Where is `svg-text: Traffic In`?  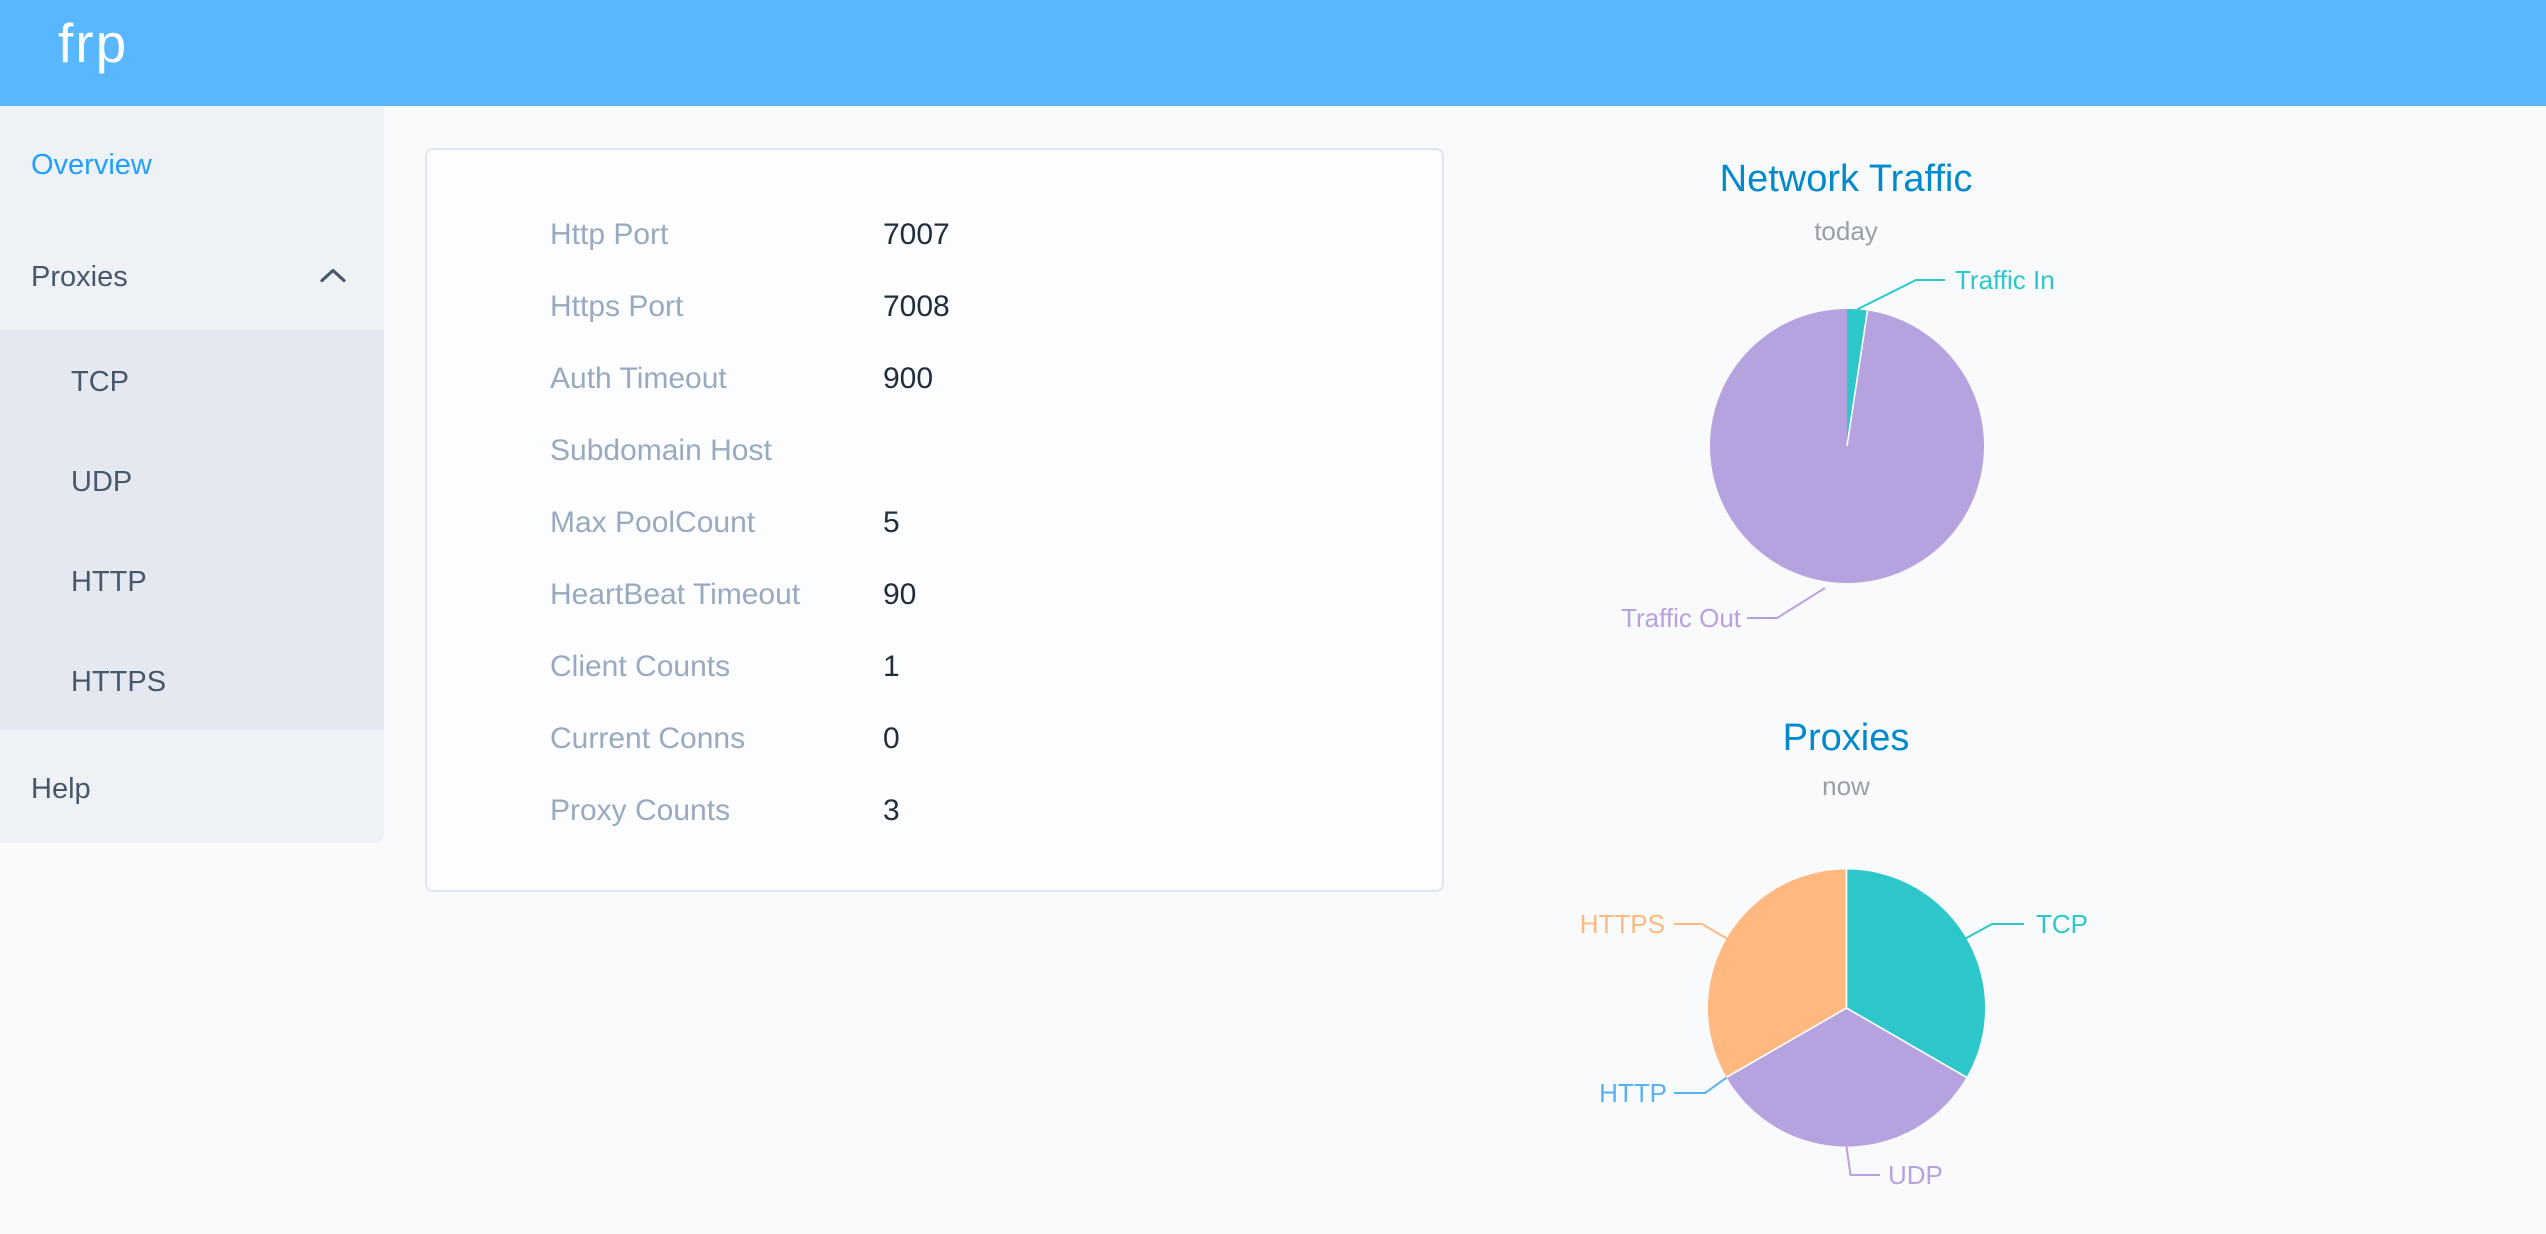 svg-text: Traffic In is located at coordinates (2005, 280).